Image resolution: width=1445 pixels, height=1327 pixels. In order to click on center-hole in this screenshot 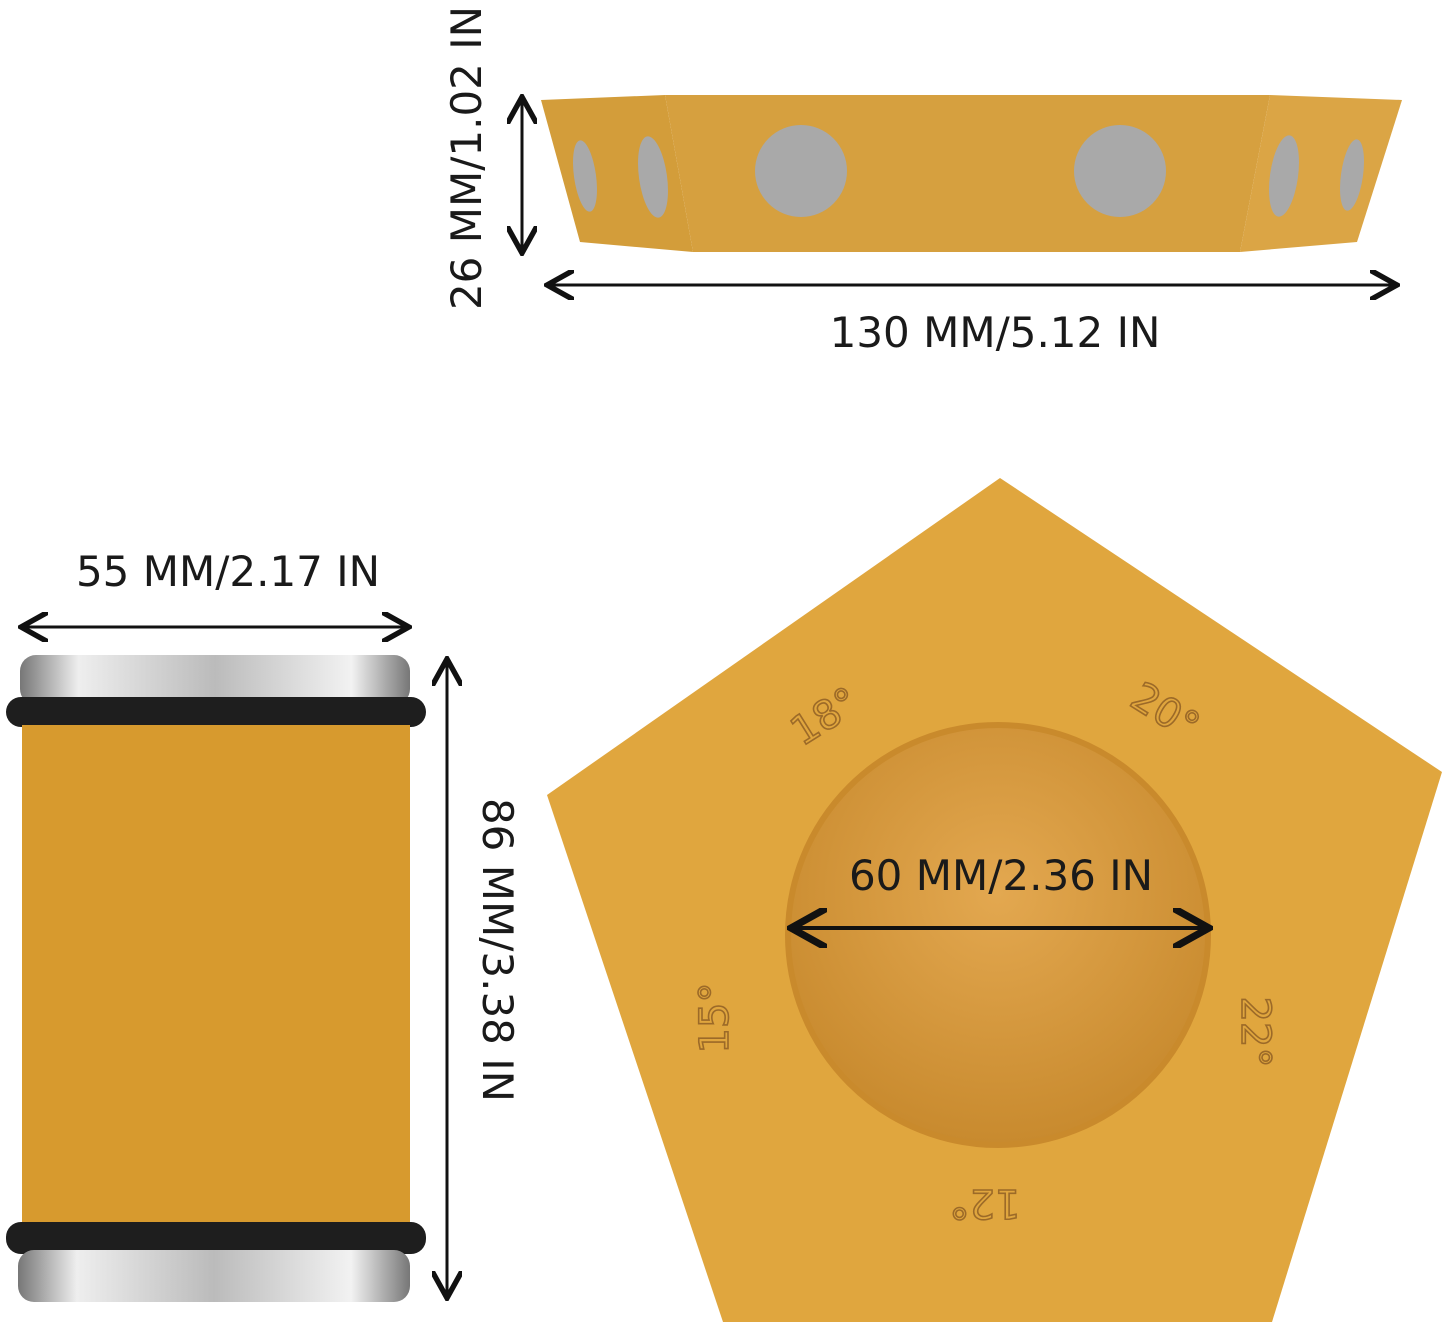, I will do `click(998, 935)`.